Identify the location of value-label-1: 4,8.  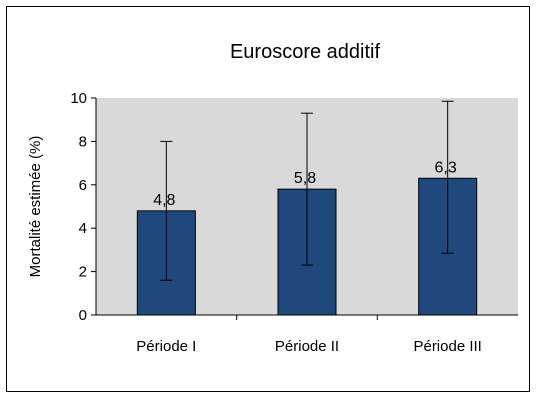
(164, 200).